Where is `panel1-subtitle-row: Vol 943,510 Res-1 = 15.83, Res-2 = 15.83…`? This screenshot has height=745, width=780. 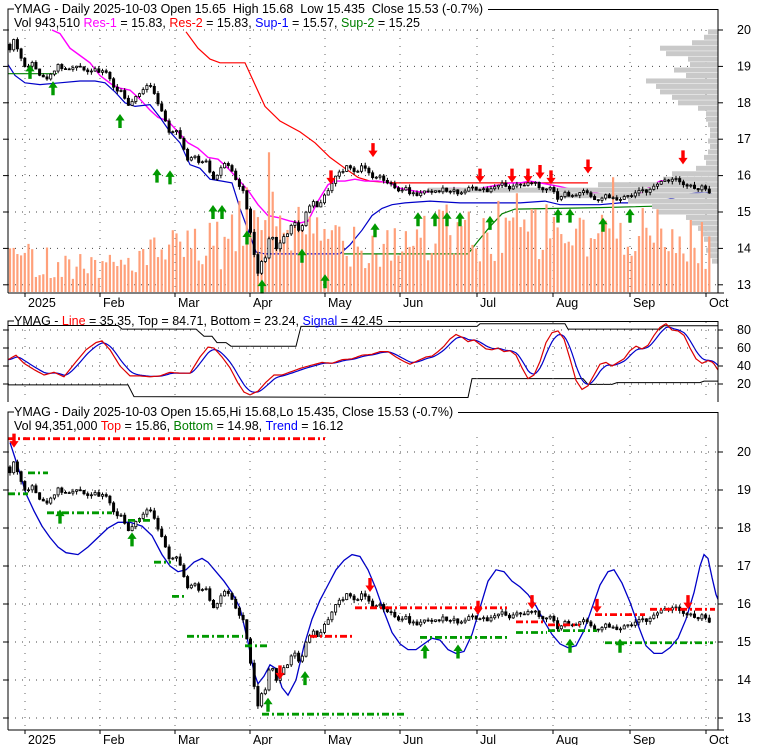 panel1-subtitle-row: Vol 943,510 Res-1 = 15.83, Res-2 = 15.83… is located at coordinates (366, 23).